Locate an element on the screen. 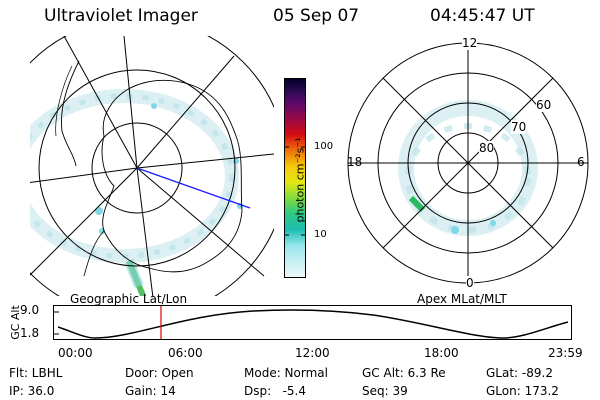 The height and width of the screenshot is (400, 600). color-scale-bar is located at coordinates (295, 178).